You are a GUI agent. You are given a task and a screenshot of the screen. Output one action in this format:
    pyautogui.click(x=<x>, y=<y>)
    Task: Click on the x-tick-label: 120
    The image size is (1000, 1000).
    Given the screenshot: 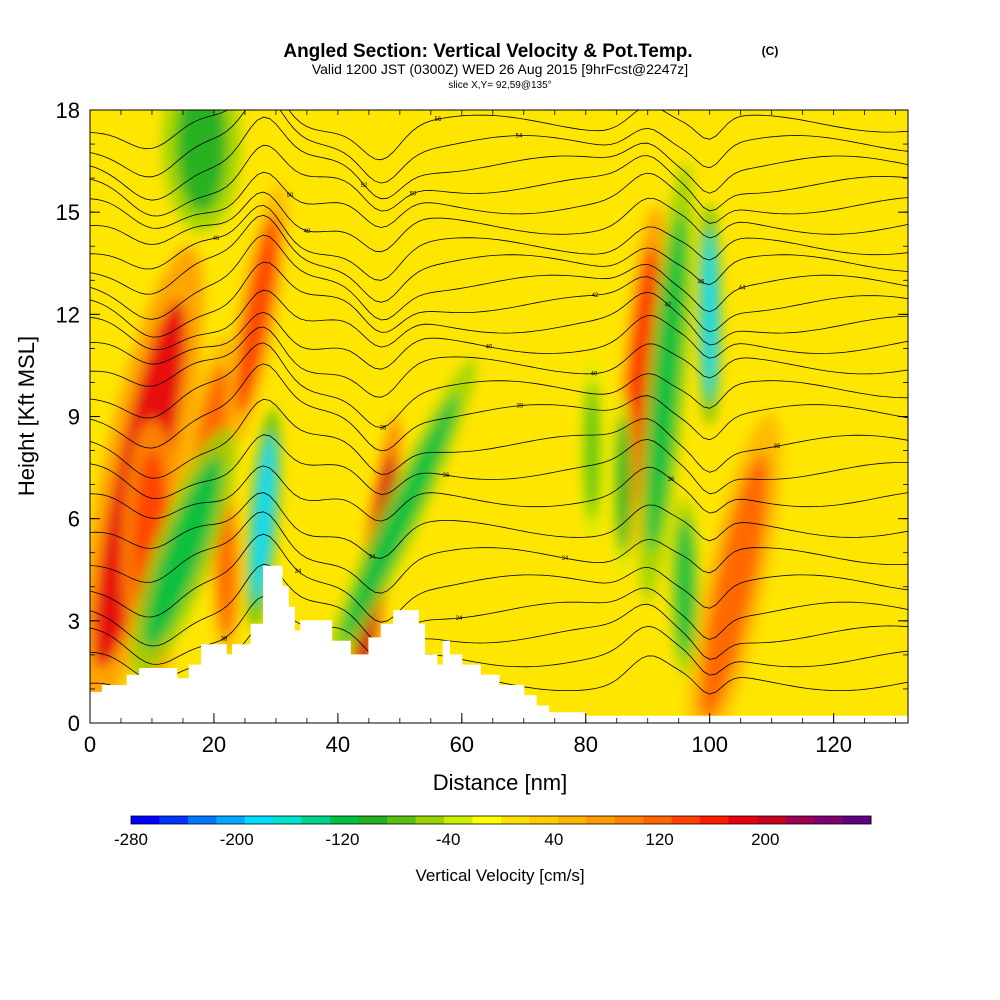 What is the action you would take?
    pyautogui.click(x=833, y=744)
    